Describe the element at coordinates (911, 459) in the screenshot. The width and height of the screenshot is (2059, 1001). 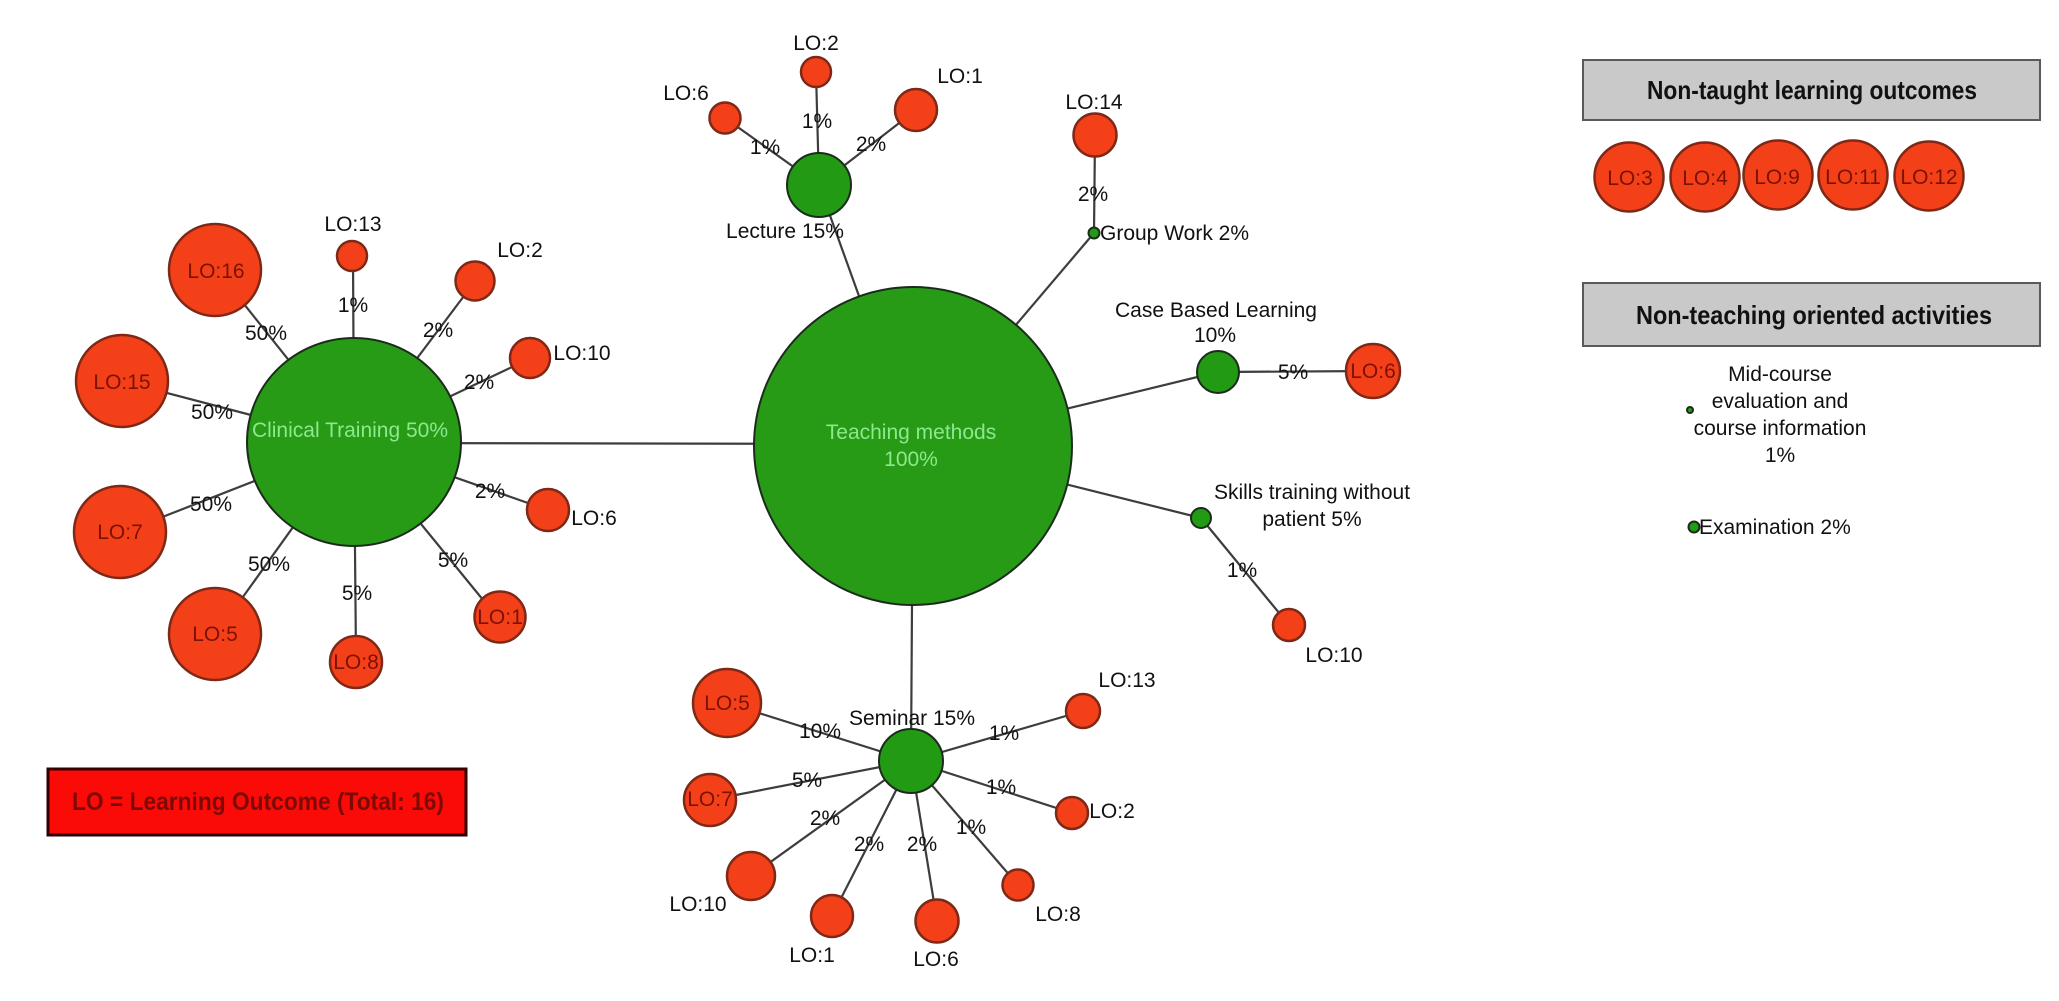
I see `svg-text: 100%` at that location.